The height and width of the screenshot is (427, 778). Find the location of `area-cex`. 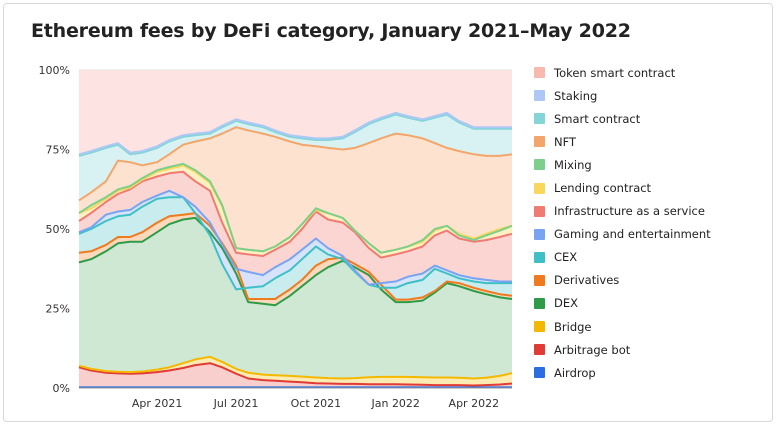

area-cex is located at coordinates (295, 248).